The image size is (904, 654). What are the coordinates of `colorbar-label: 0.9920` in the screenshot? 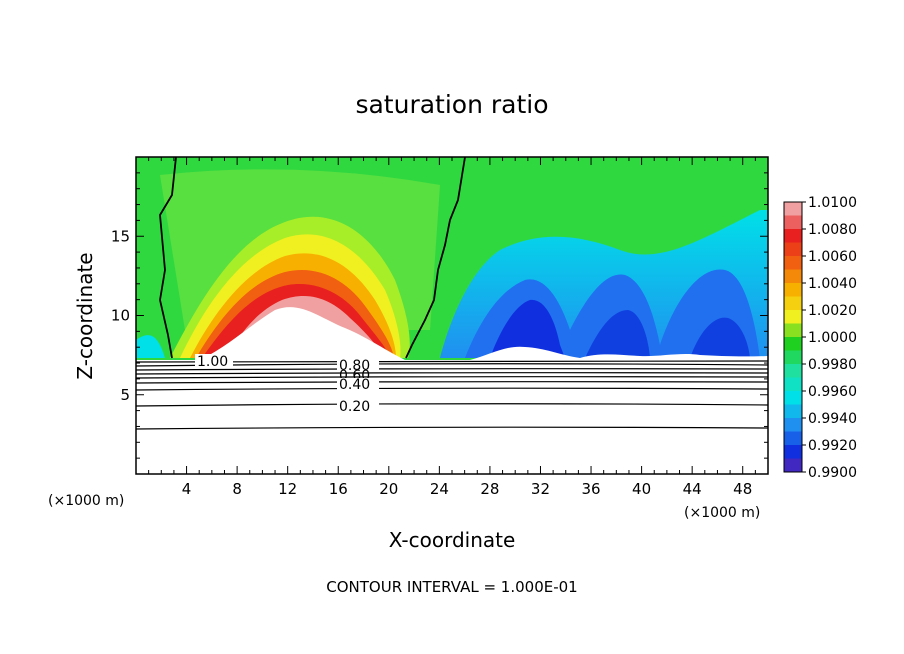 It's located at (832, 446).